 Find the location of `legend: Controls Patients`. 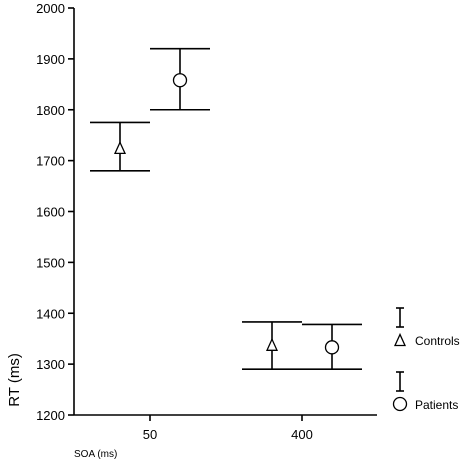

legend: Controls Patients is located at coordinates (426, 359).